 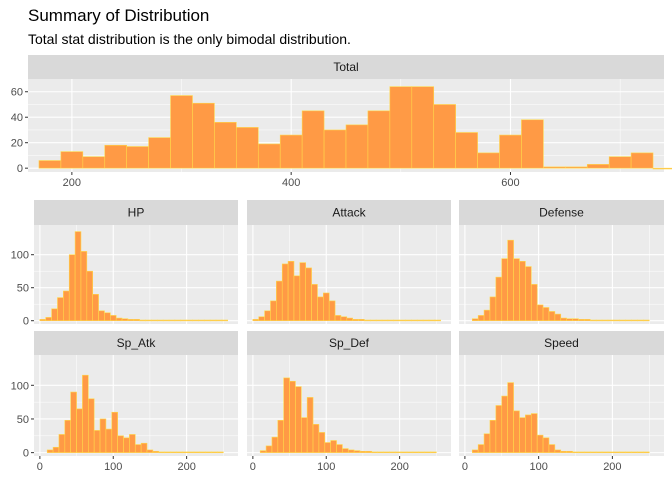 I want to click on y-tick-label-total: 60, so click(x=17, y=93).